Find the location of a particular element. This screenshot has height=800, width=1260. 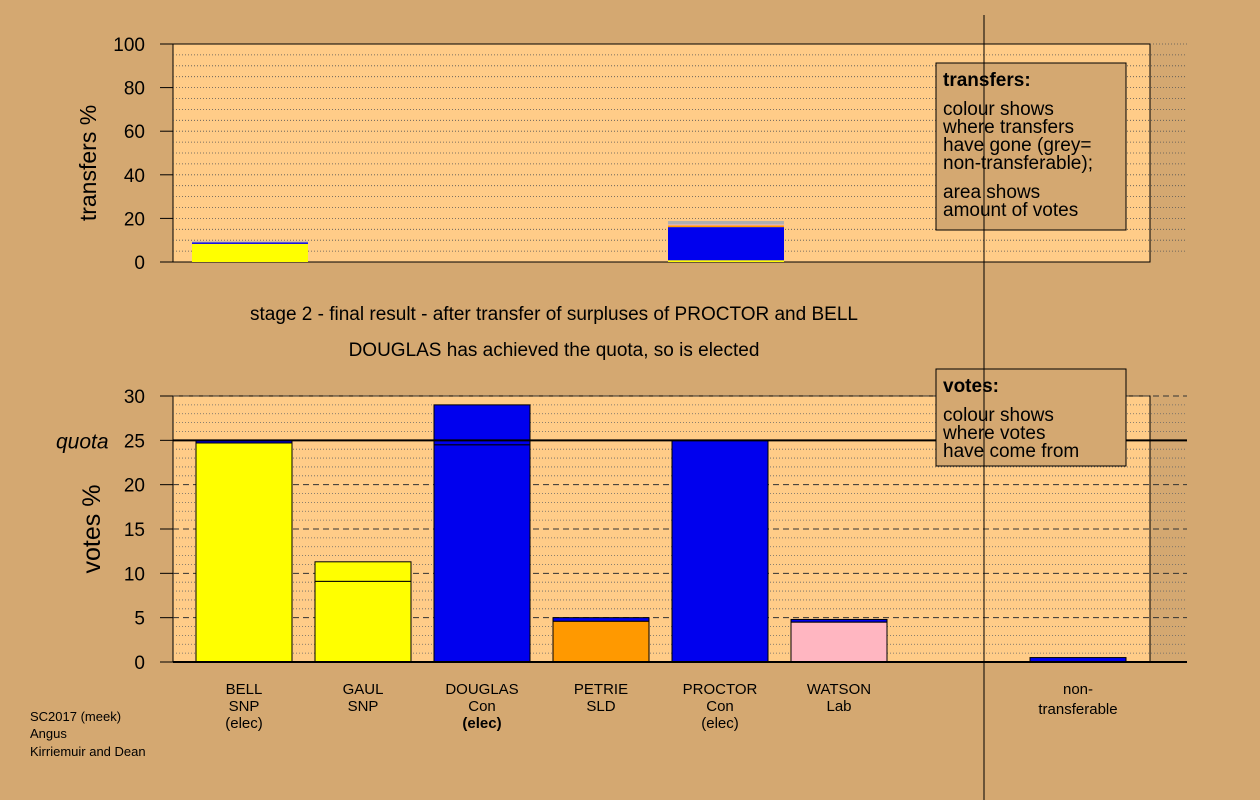

candidate-name: GAUL is located at coordinates (363, 689).